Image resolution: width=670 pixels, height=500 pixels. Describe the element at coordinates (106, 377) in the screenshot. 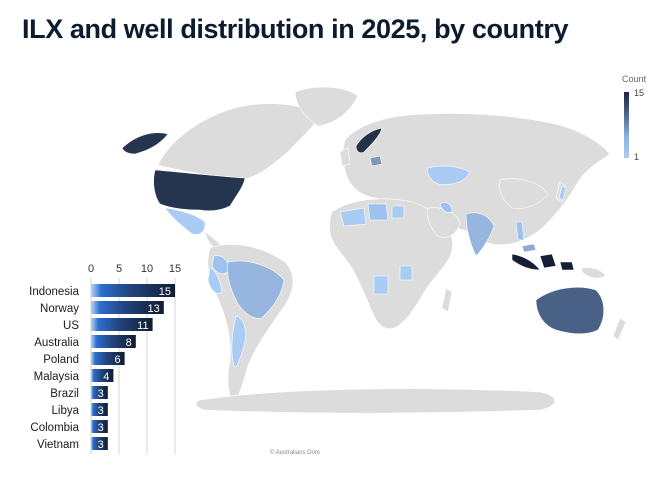

I see `value-label: 4` at that location.